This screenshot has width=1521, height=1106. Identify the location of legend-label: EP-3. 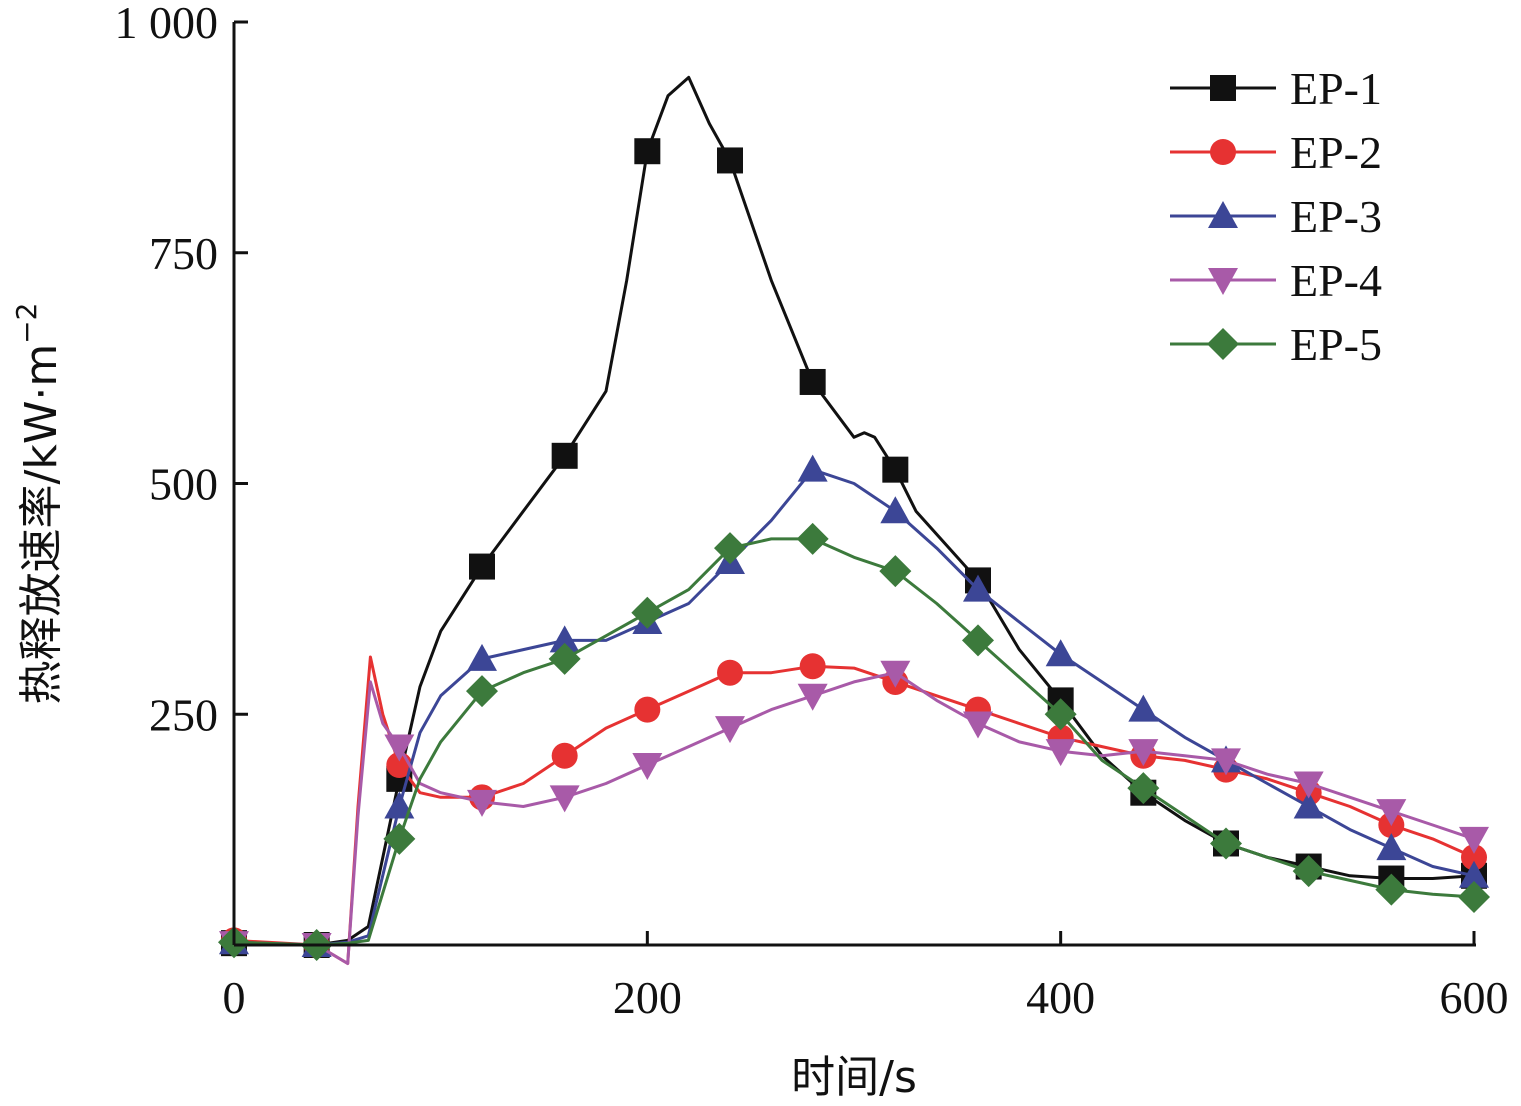
(1336, 216).